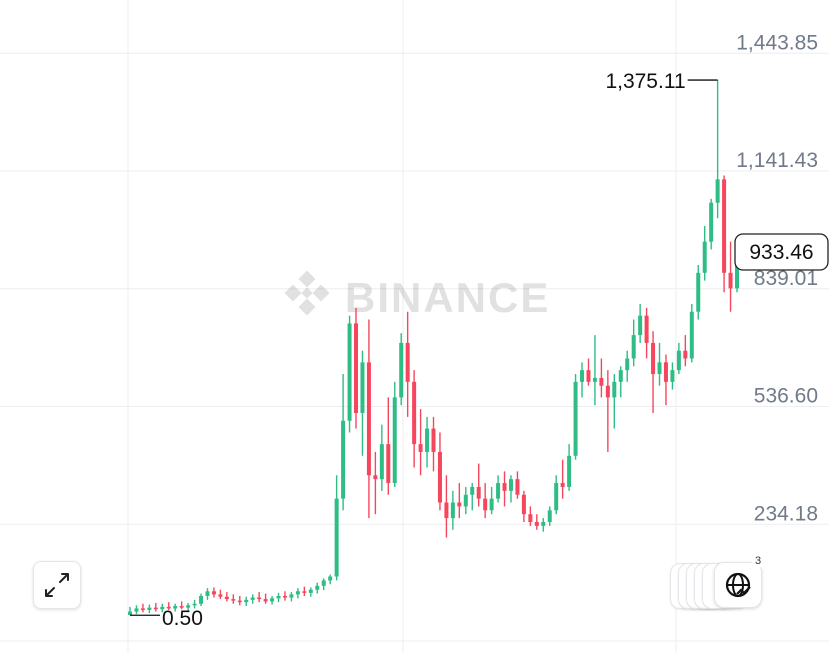 This screenshot has width=829, height=658. I want to click on y-tick-label: 839.01, so click(786, 278).